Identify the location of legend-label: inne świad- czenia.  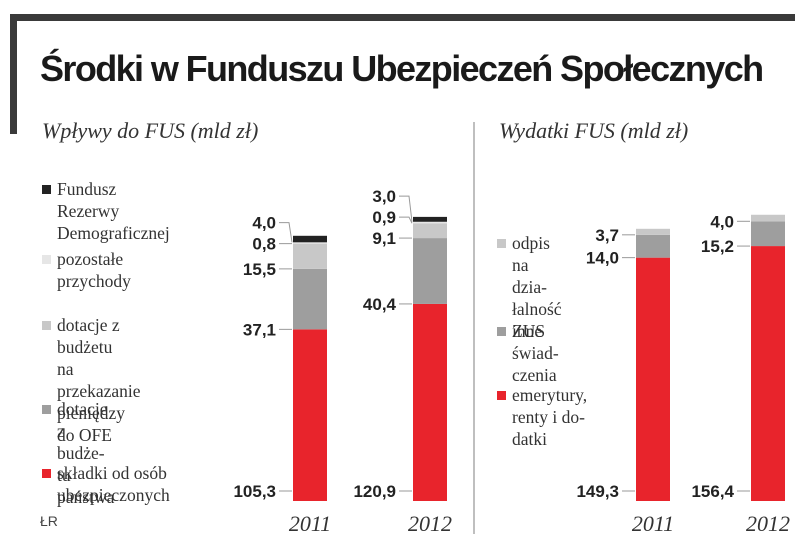
(535, 353).